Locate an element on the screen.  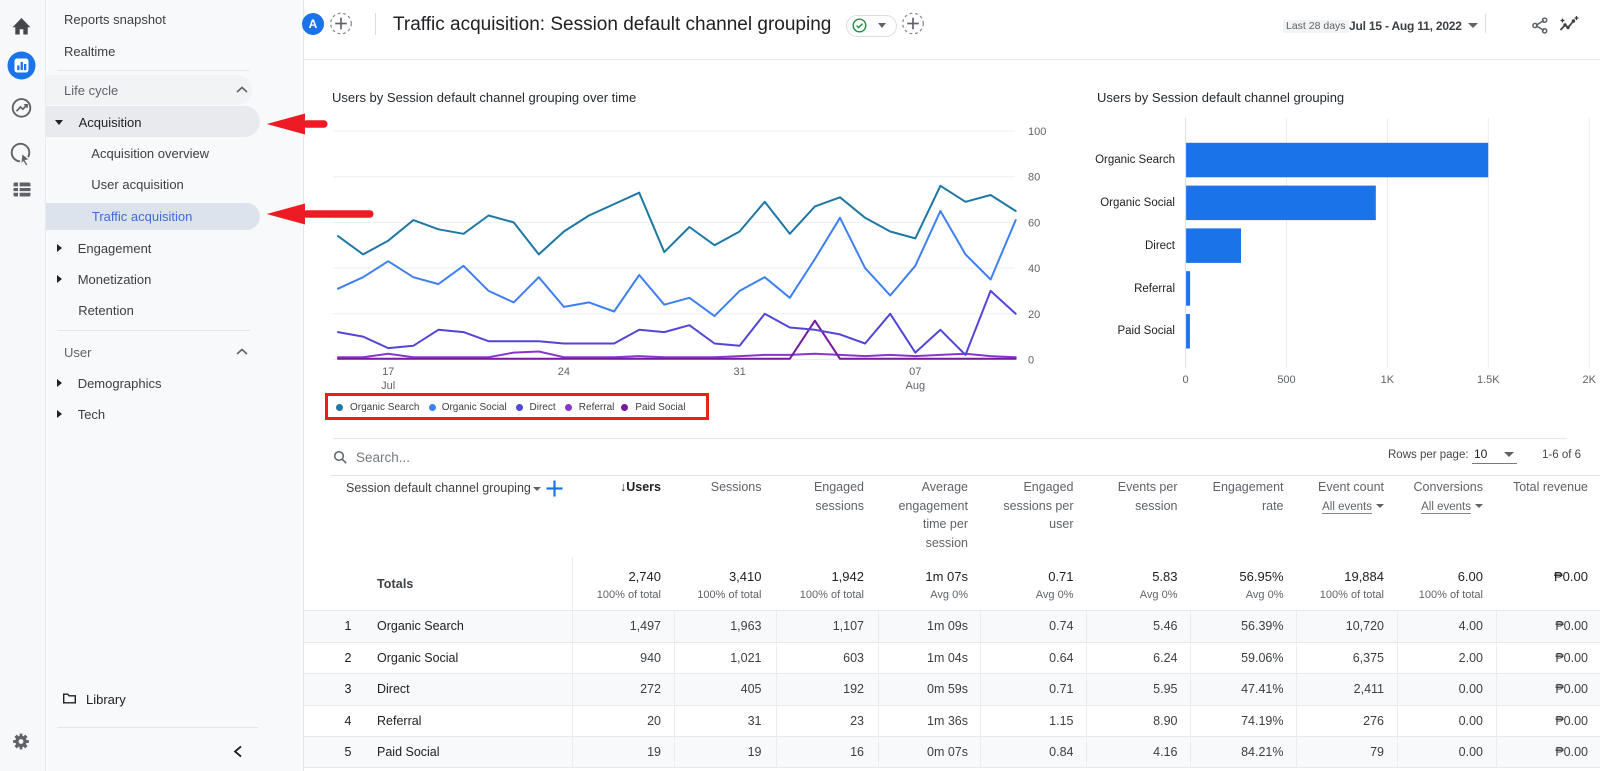
svg-text: 07 is located at coordinates (915, 372).